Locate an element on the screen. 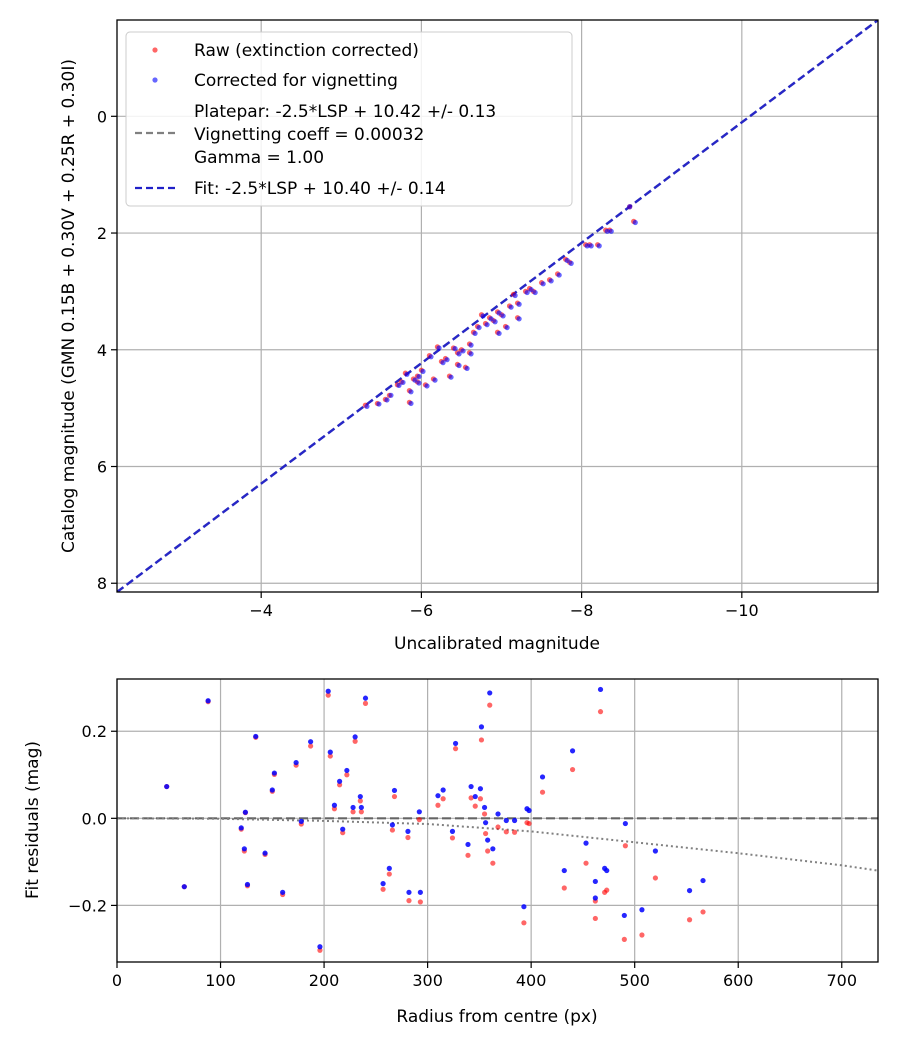  legend-box is located at coordinates (349, 119).